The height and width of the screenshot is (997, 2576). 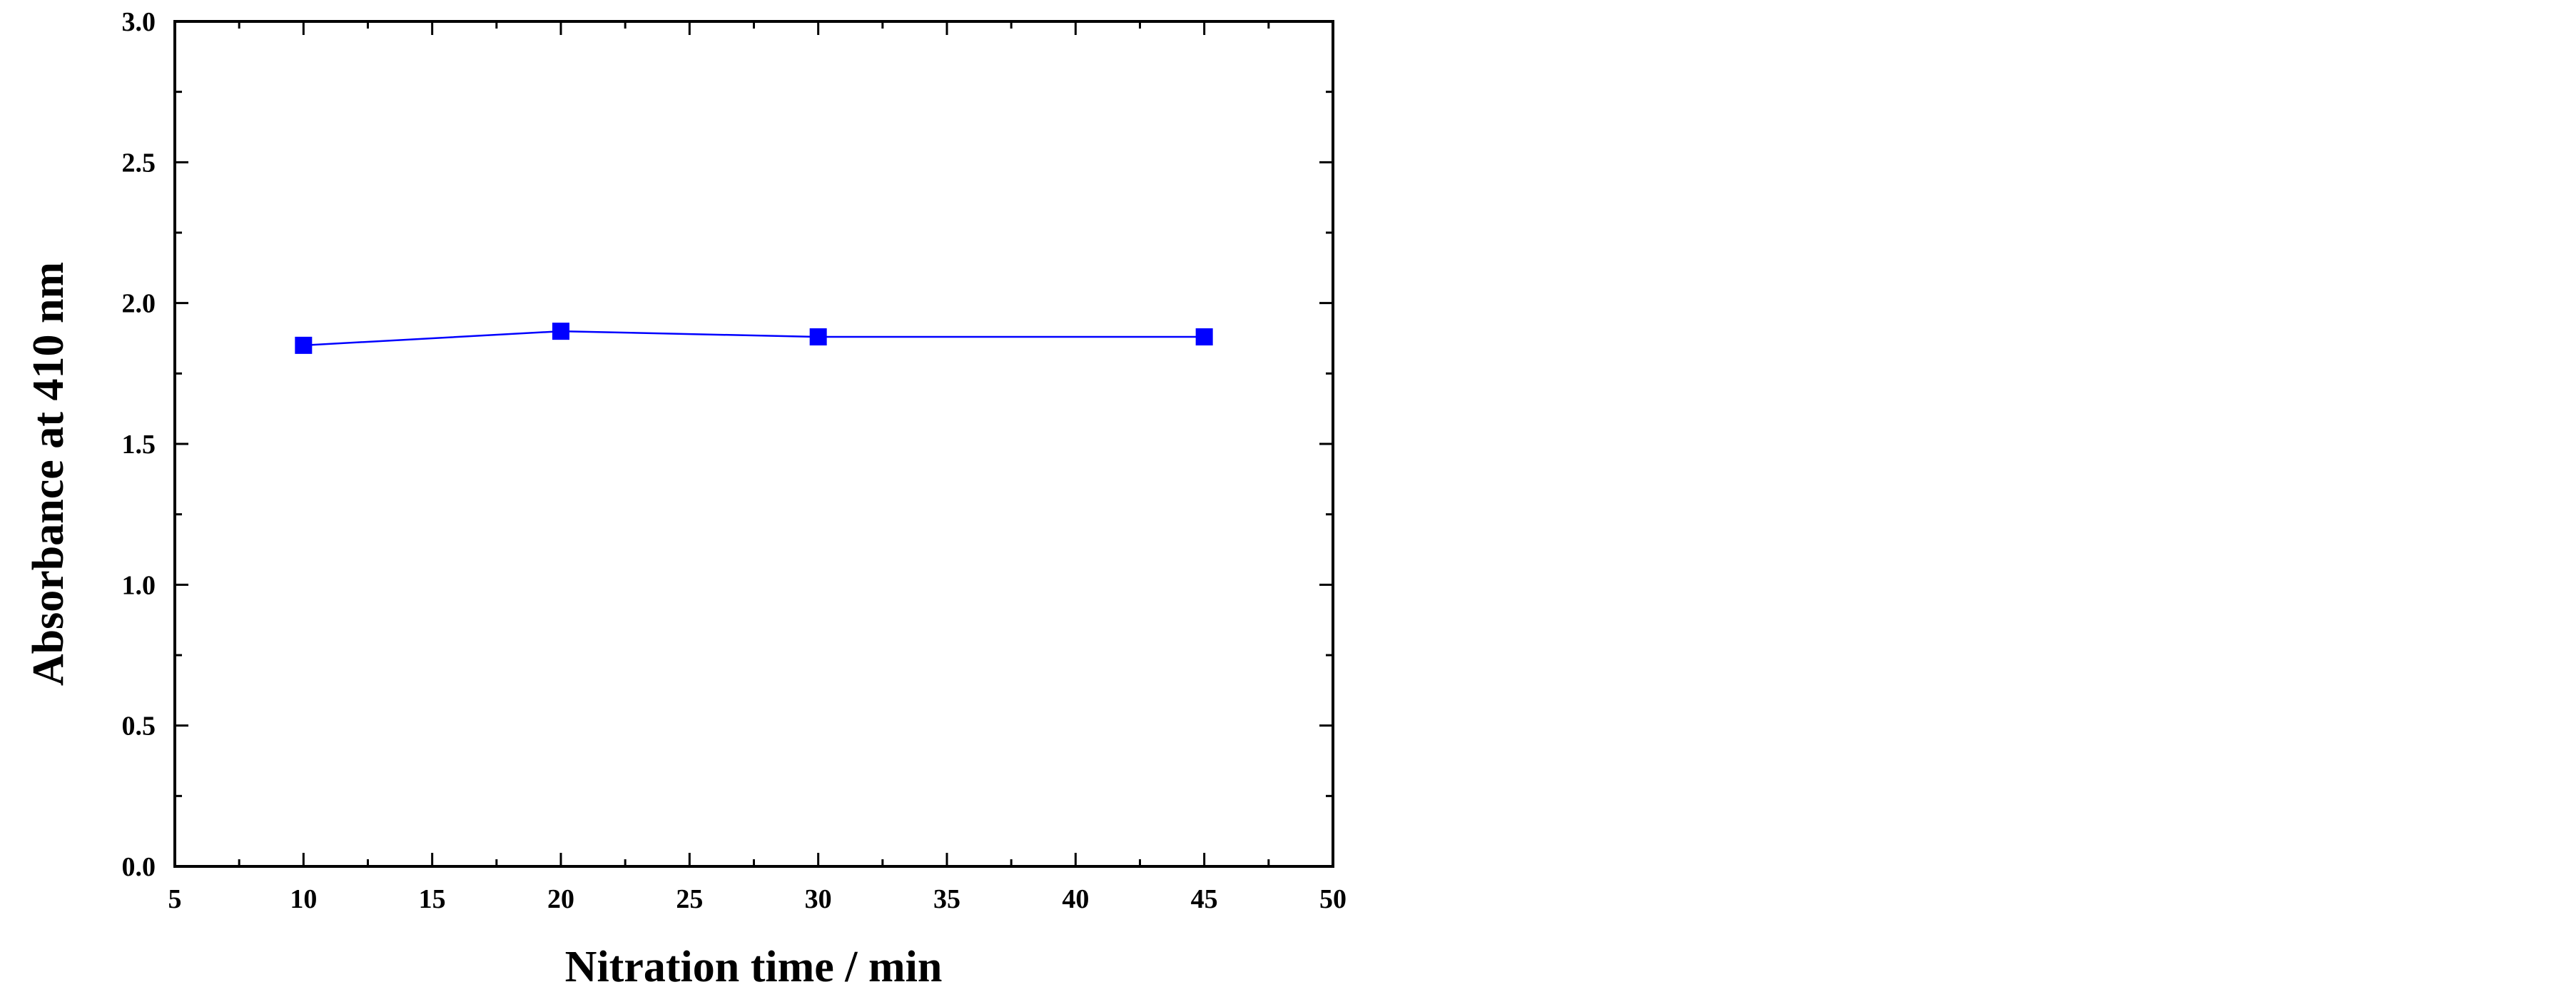 I want to click on x-tick-label: 35, so click(x=947, y=899).